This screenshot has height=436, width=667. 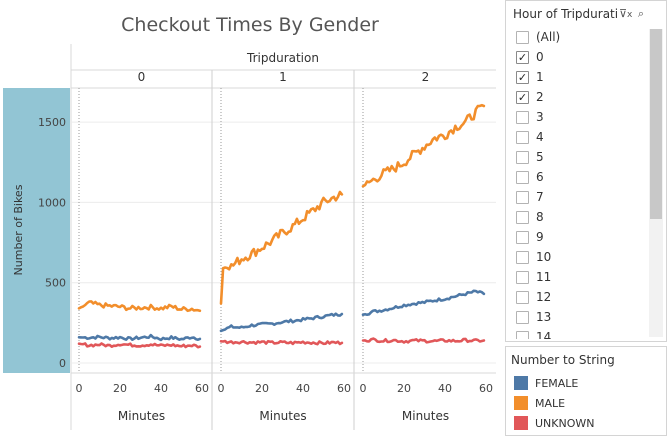 I want to click on filter-item-label: 3, so click(x=540, y=117).